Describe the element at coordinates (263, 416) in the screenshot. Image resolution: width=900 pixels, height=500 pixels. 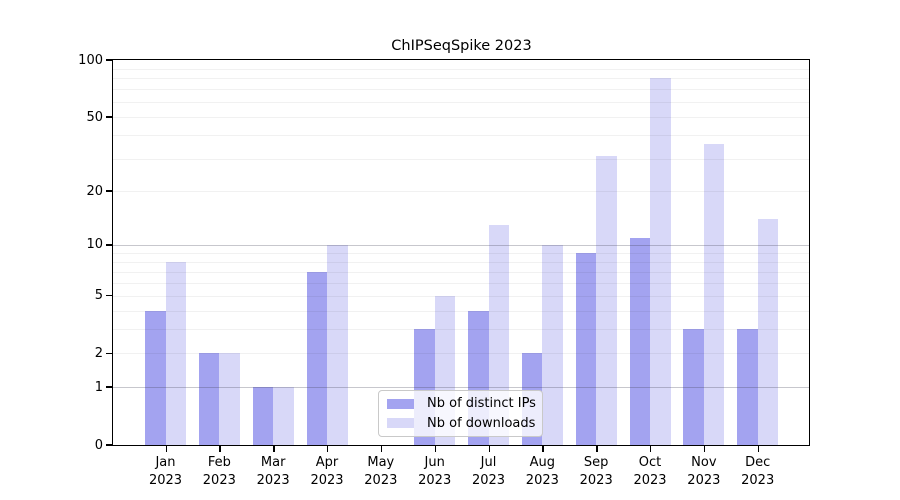
I see `bar-ips-mar` at that location.